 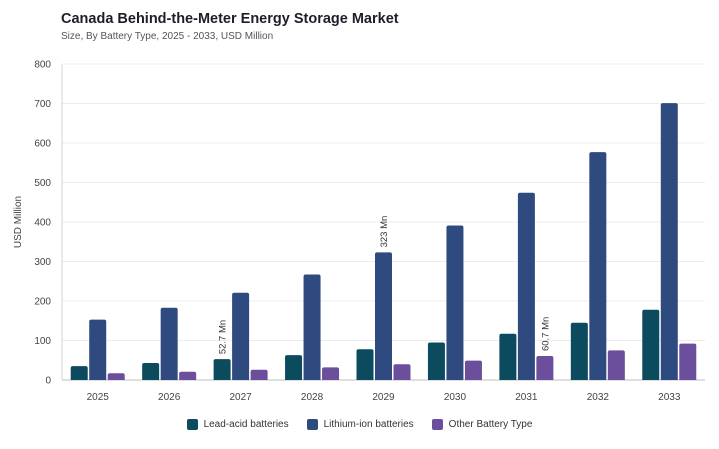 What do you see at coordinates (42, 262) in the screenshot?
I see `y-tick-label: 300` at bounding box center [42, 262].